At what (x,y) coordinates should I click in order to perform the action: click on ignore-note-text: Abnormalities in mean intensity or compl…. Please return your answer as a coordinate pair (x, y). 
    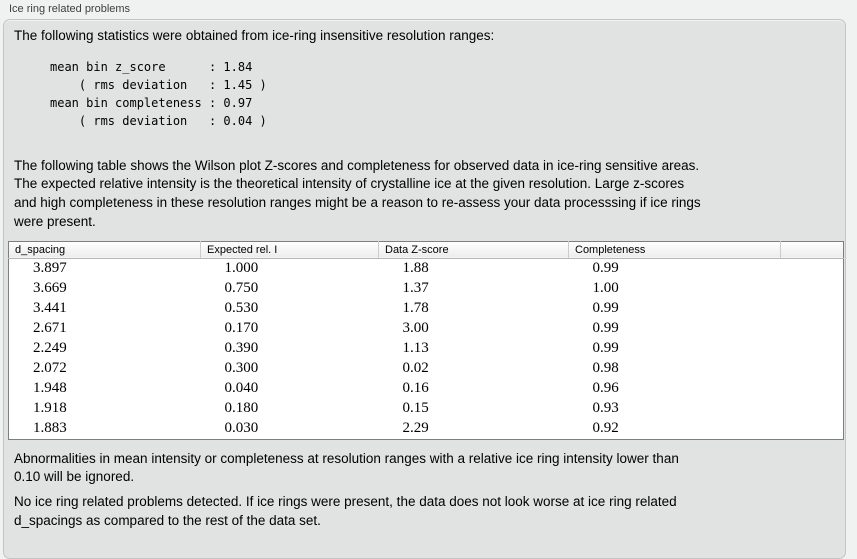
    Looking at the image, I should click on (424, 468).